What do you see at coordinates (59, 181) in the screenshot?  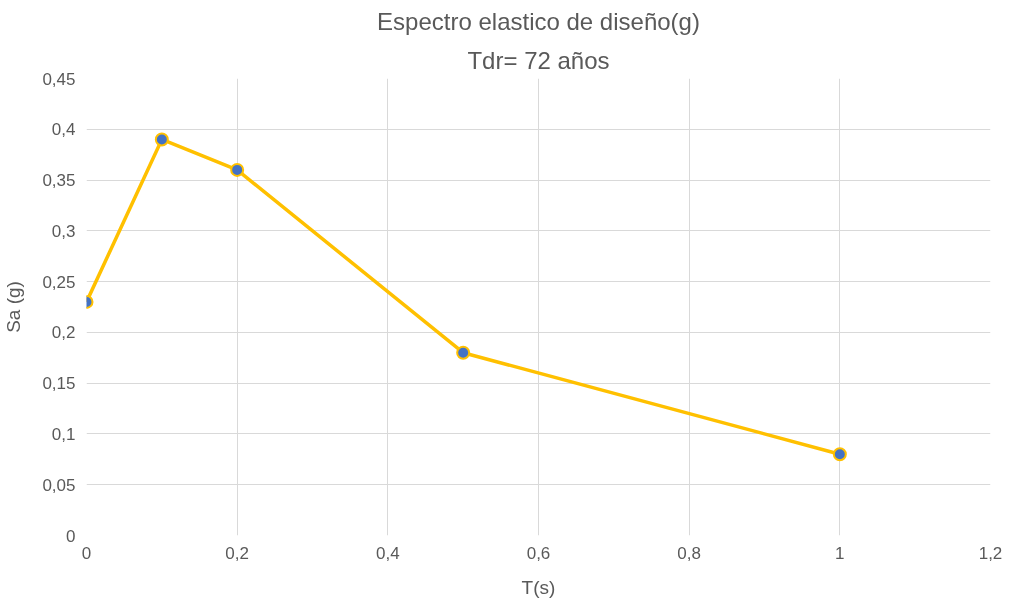 I see `y-tick-label: 0,35` at bounding box center [59, 181].